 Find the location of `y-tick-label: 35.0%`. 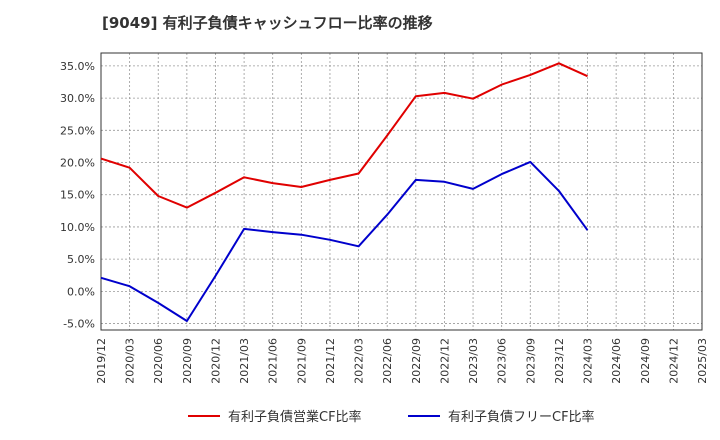

y-tick-label: 35.0% is located at coordinates (77, 66).